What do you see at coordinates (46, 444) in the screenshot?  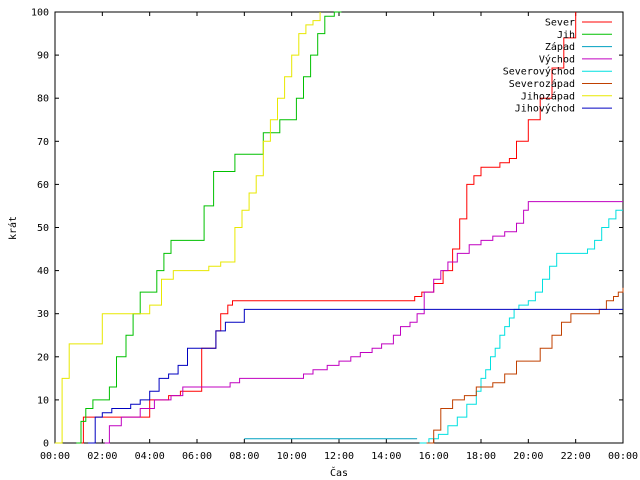 I see `y-tick-label: 0` at bounding box center [46, 444].